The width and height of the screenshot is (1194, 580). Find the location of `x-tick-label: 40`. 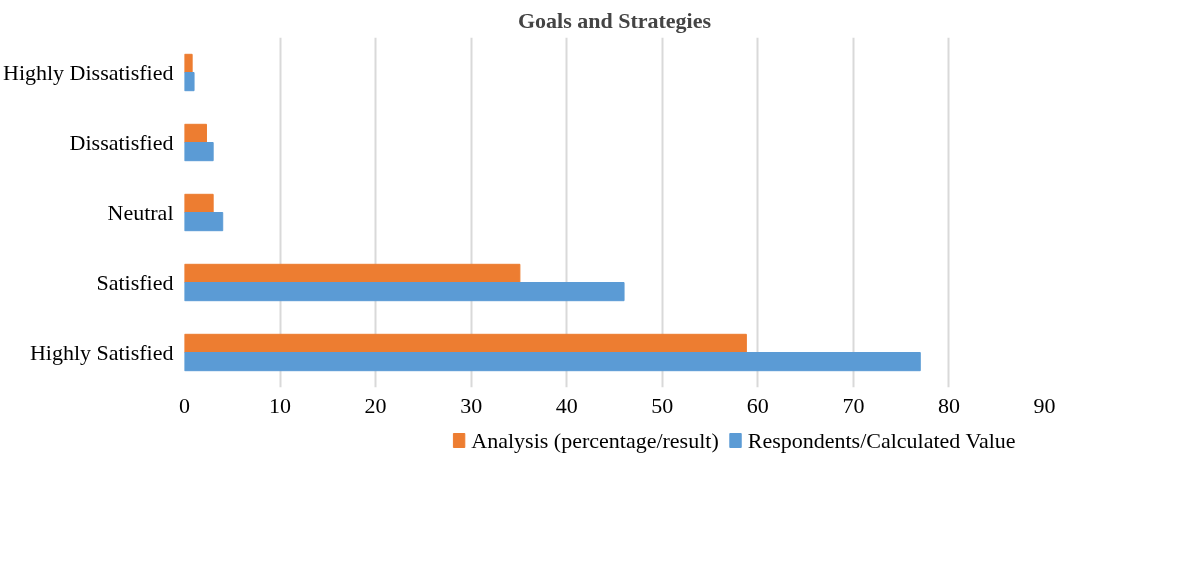

x-tick-label: 40 is located at coordinates (566, 405).